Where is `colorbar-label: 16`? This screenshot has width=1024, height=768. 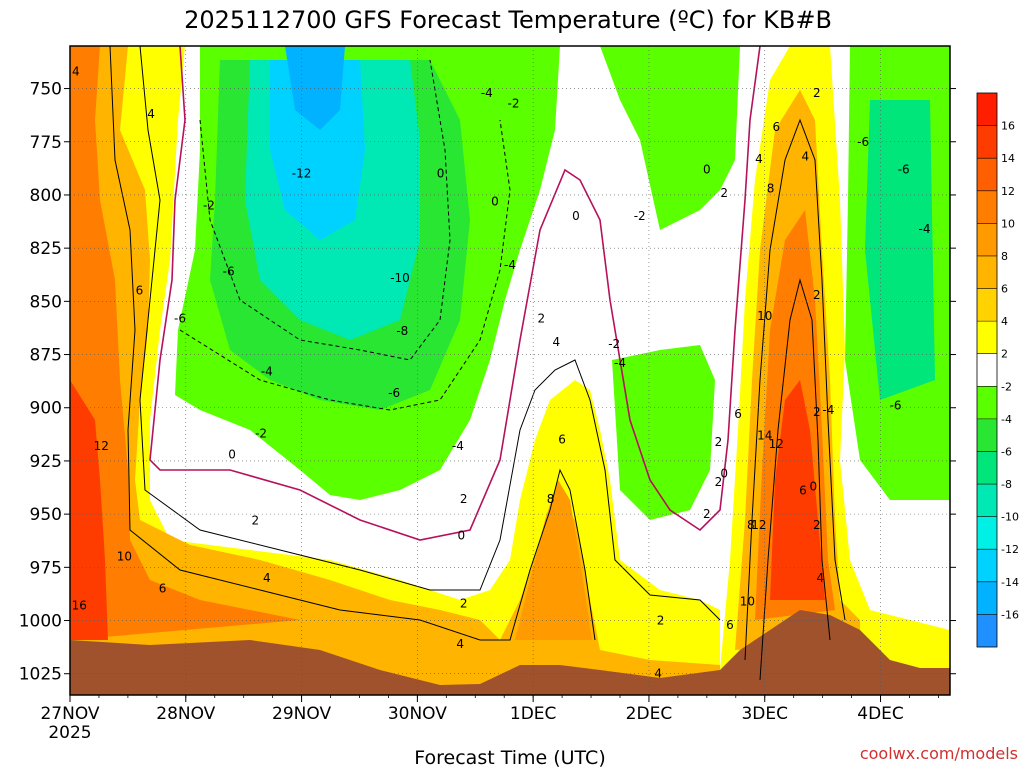 colorbar-label: 16 is located at coordinates (1008, 126).